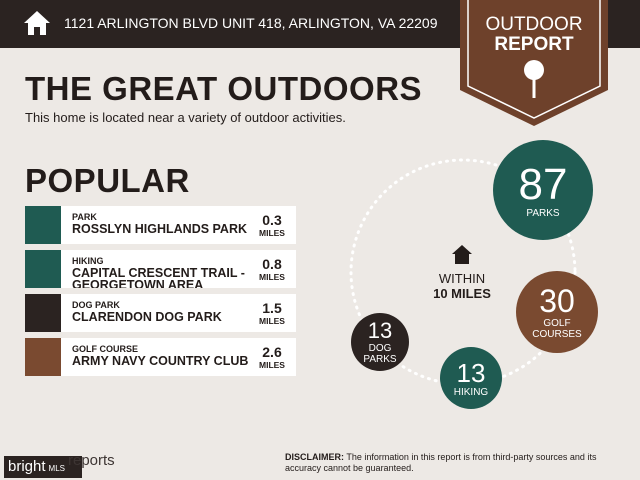  What do you see at coordinates (160, 361) in the screenshot?
I see `place-name: ARMY NAVY COUNTRY CLUB` at bounding box center [160, 361].